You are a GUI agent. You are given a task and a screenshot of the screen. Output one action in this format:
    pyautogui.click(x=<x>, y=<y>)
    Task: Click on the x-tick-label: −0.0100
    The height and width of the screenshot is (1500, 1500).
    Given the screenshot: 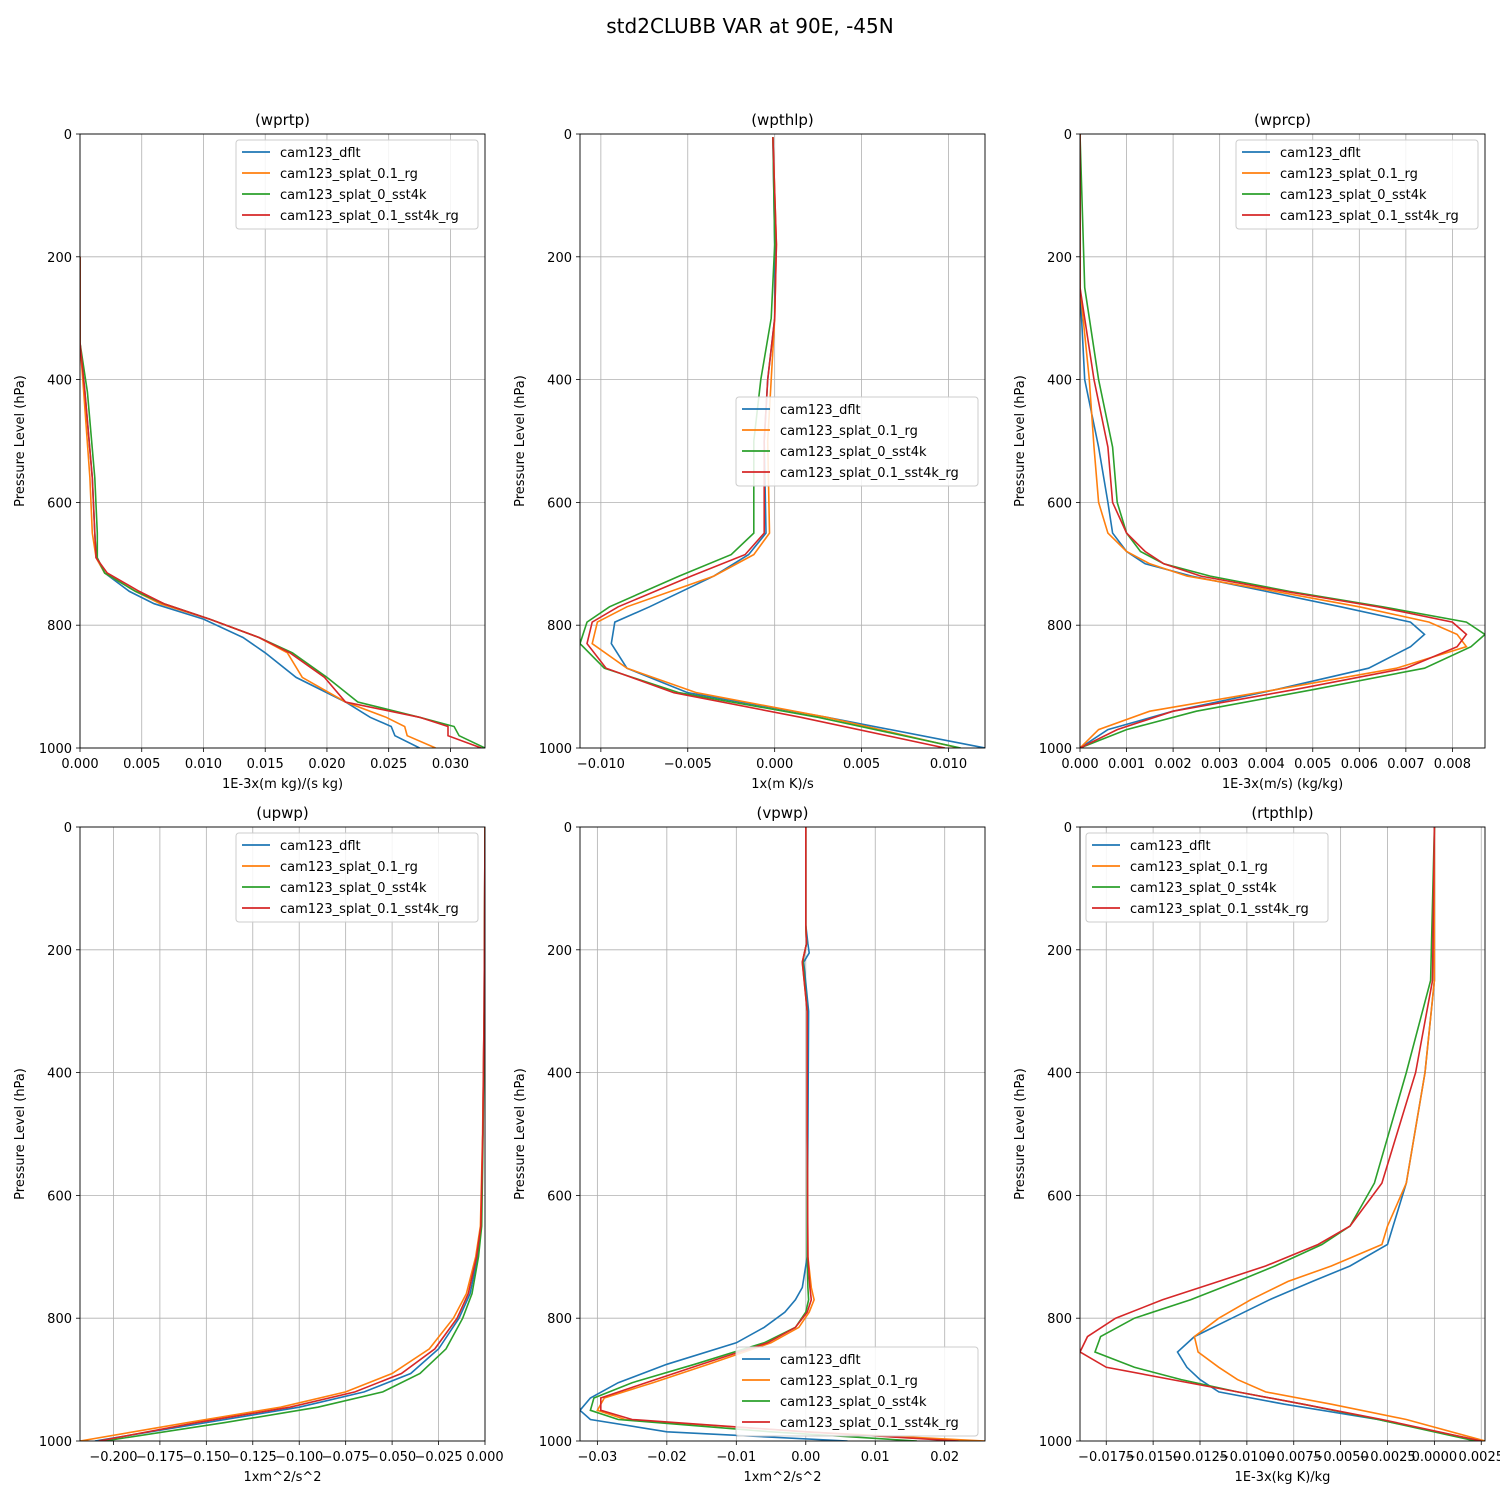 What is the action you would take?
    pyautogui.click(x=1247, y=1457)
    